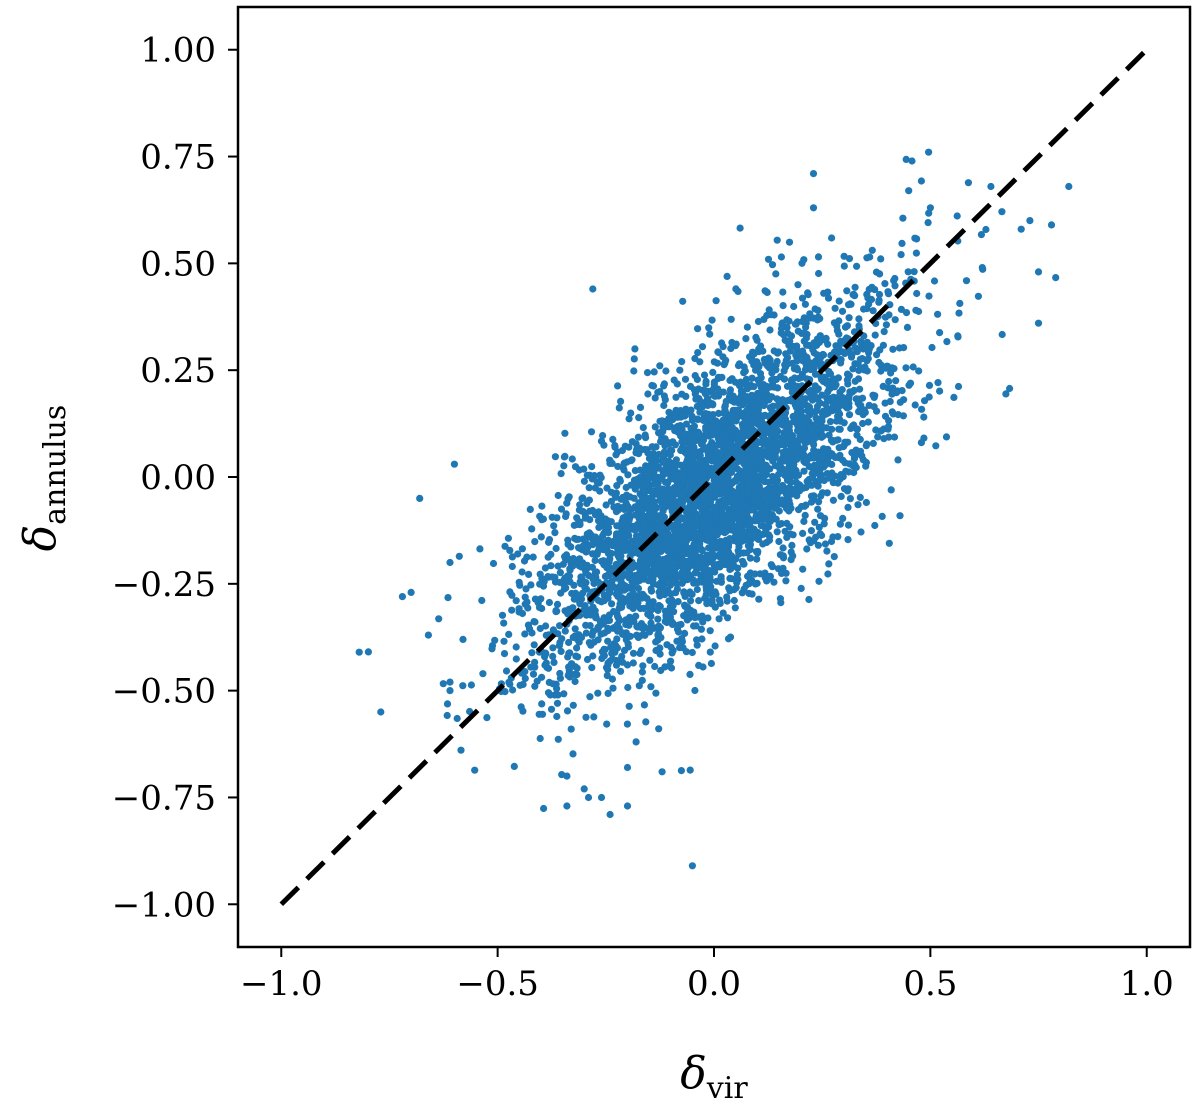 This screenshot has width=1200, height=1106. I want to click on y-tick-label: 0.25, so click(178, 371).